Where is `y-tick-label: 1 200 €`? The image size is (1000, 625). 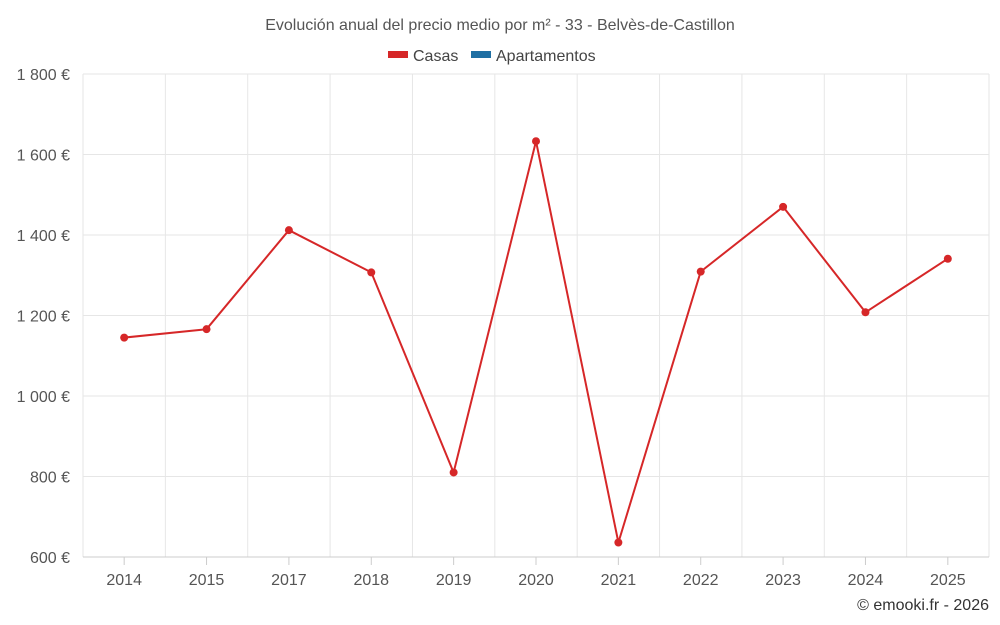
y-tick-label: 1 200 € is located at coordinates (43, 317).